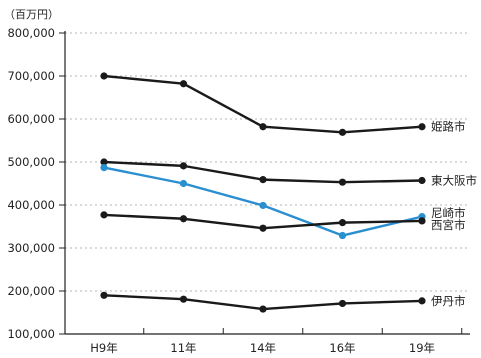 This screenshot has width=481, height=358. I want to click on unit-label: （百万円）, so click(31, 14).